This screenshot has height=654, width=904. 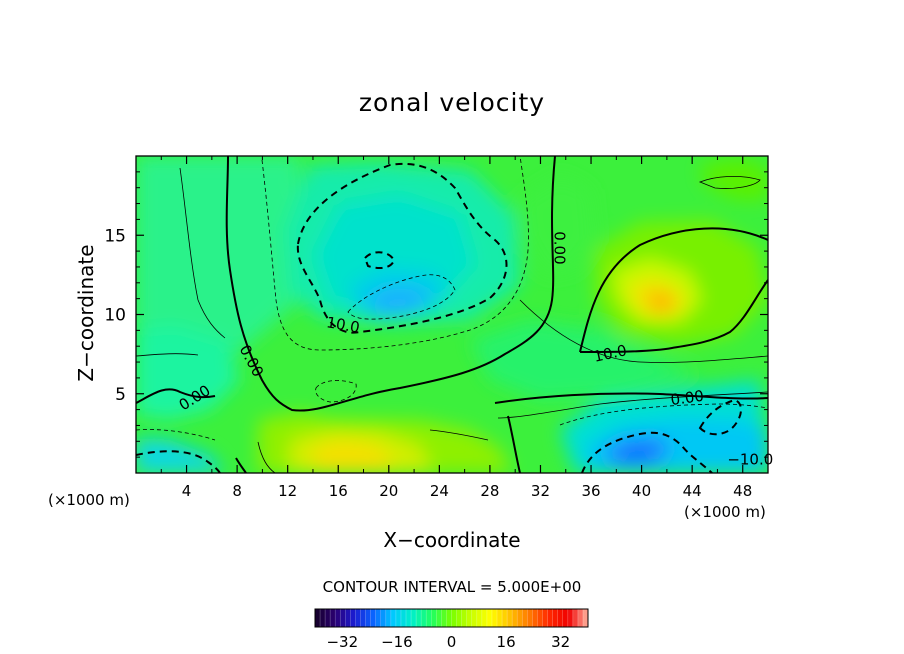 What do you see at coordinates (641, 491) in the screenshot?
I see `x-tick-label-9: 40` at bounding box center [641, 491].